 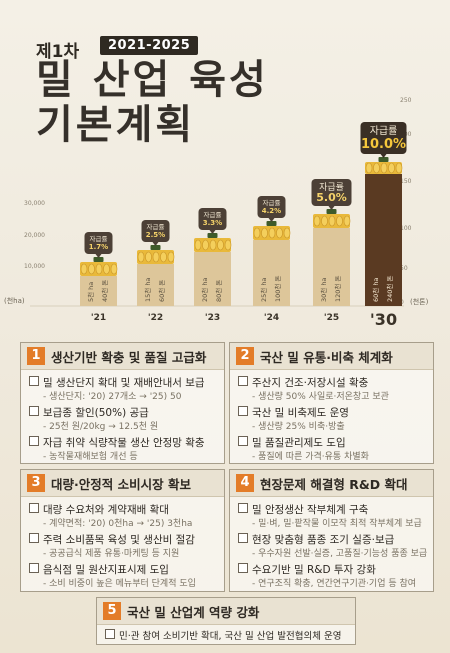 What do you see at coordinates (152, 80) in the screenshot?
I see `page-title: 밀 산업 육성` at bounding box center [152, 80].